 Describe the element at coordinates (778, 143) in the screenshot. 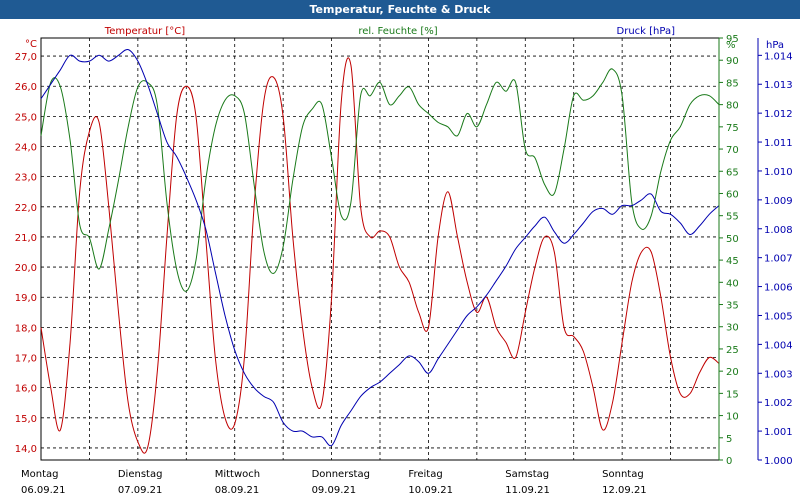

I see `press-tick-label: 1.011` at that location.